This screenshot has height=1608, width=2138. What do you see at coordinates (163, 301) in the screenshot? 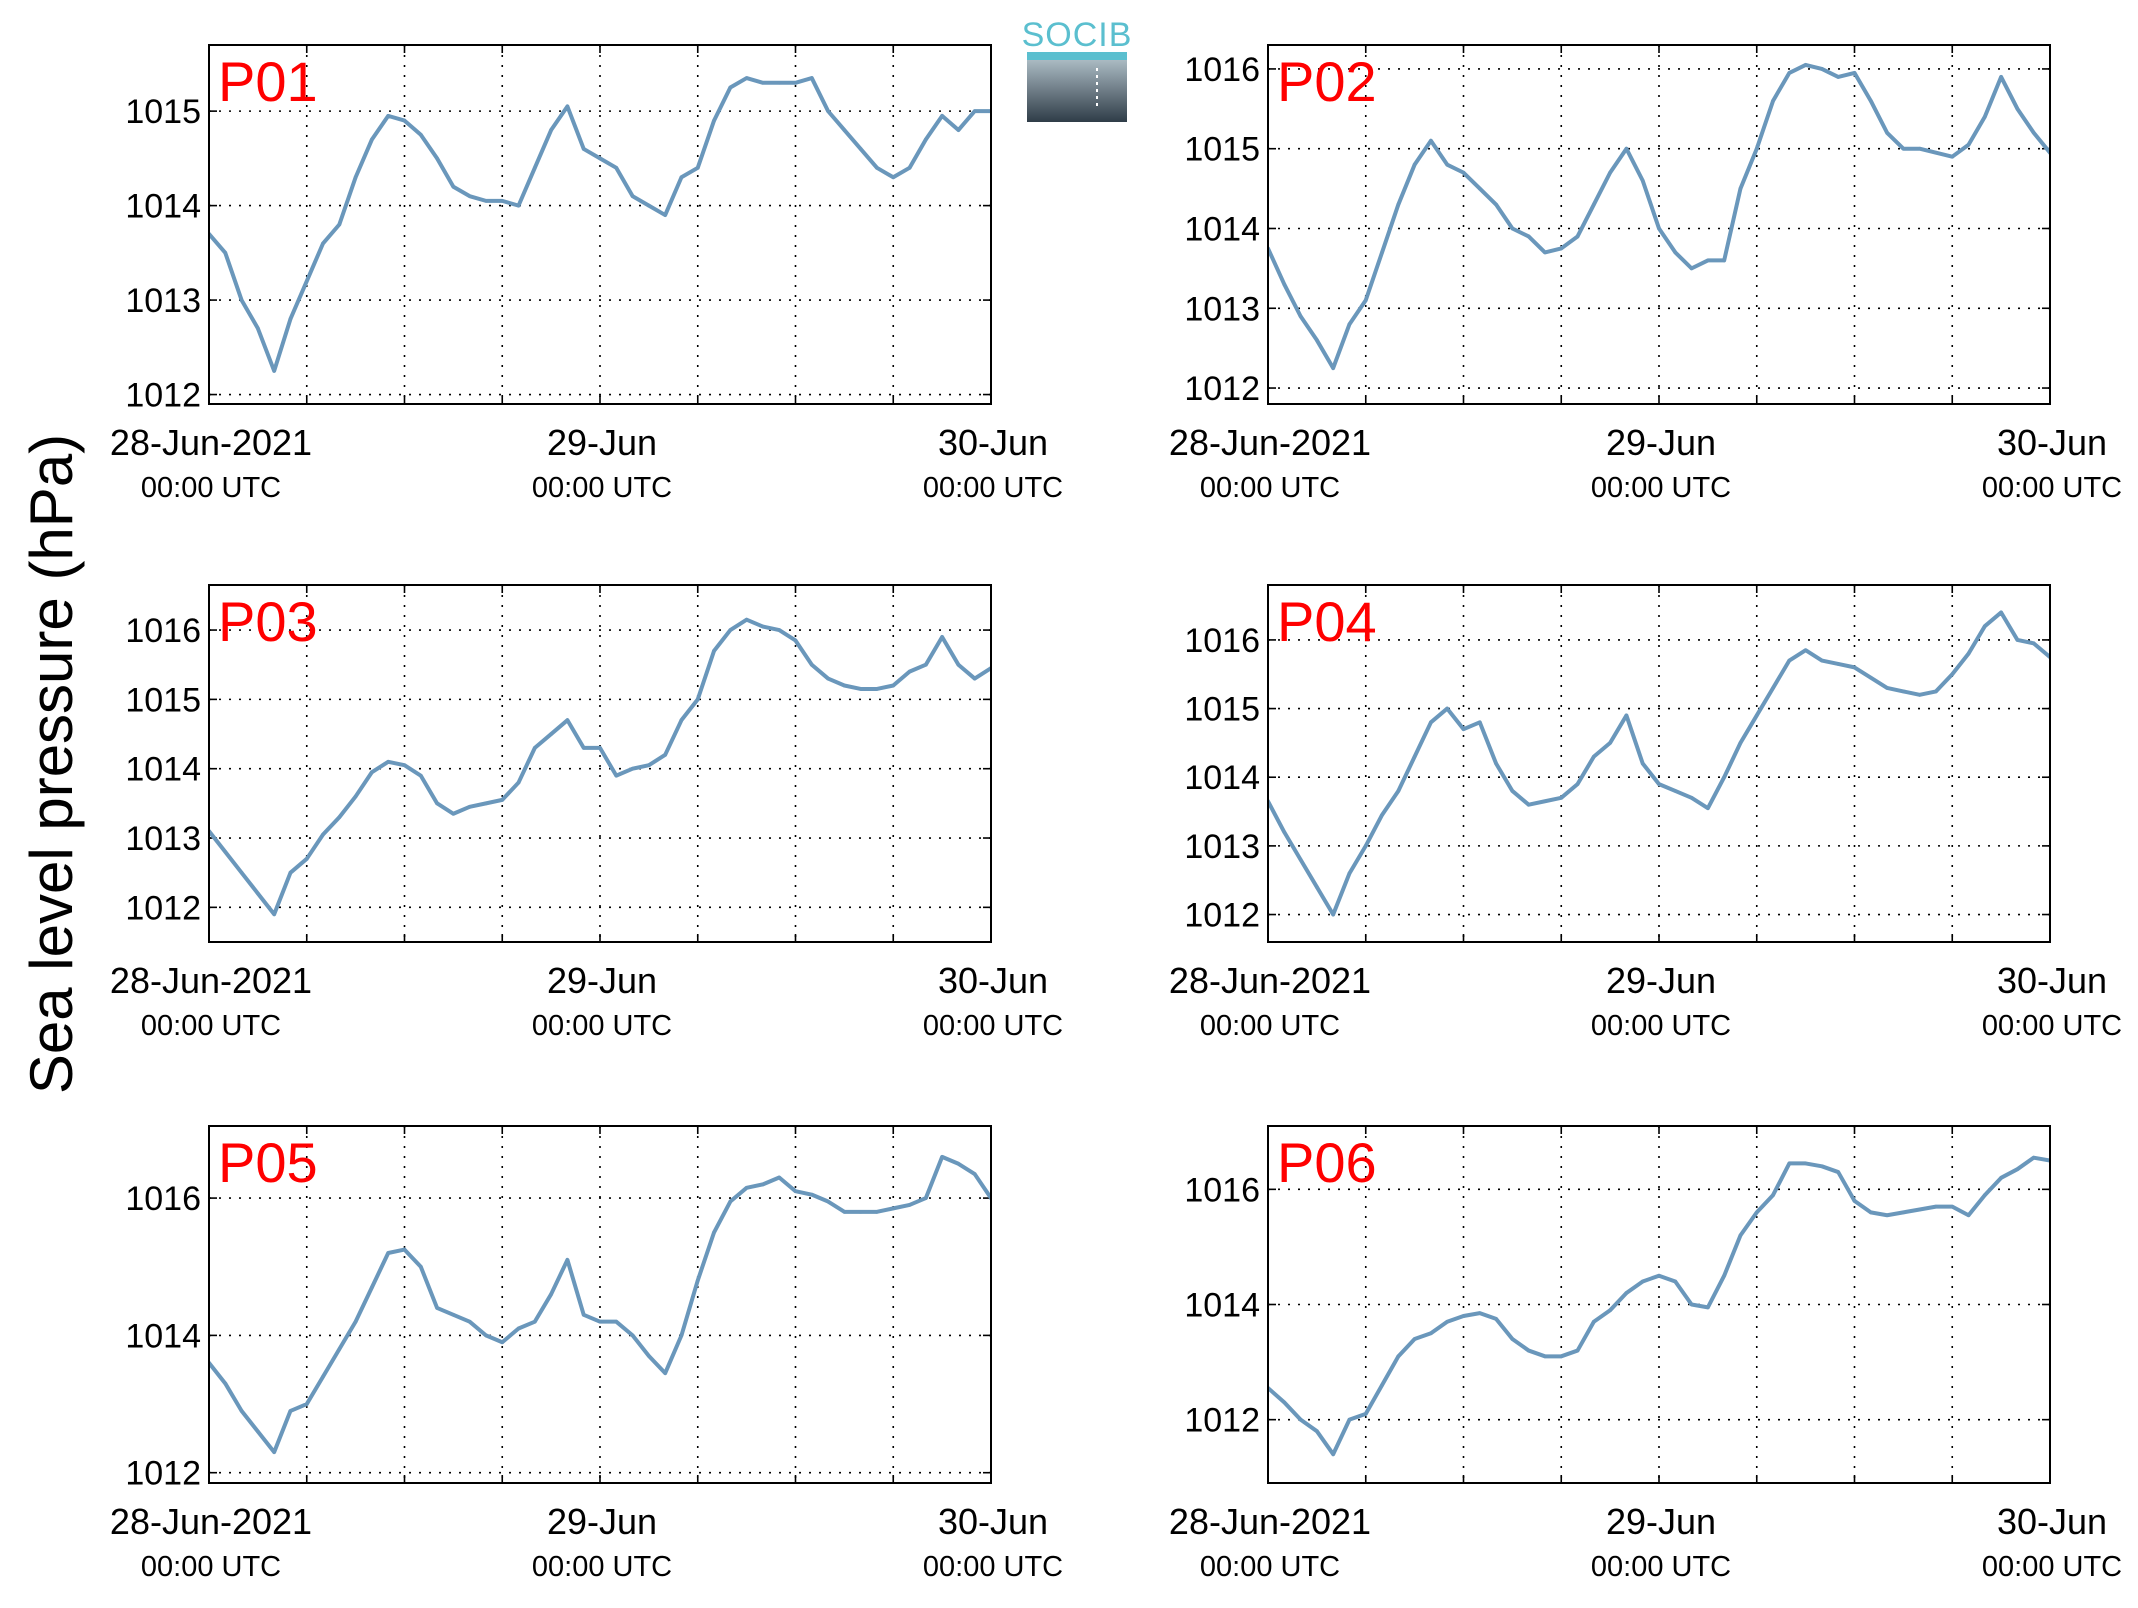
I see `y-tick-label: 1013` at bounding box center [163, 301].